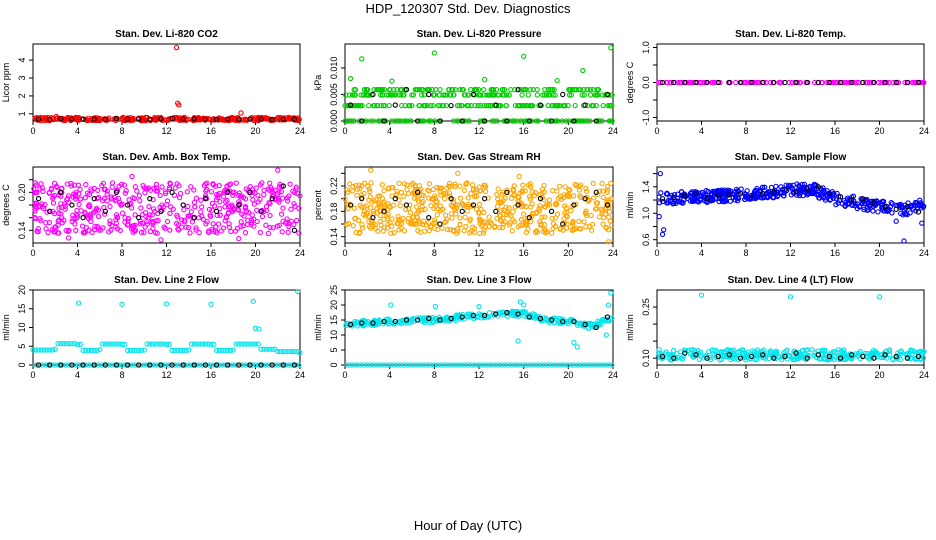 This screenshot has height=540, width=936. Describe the element at coordinates (745, 131) in the screenshot. I see `x-tick-label: 8` at that location.